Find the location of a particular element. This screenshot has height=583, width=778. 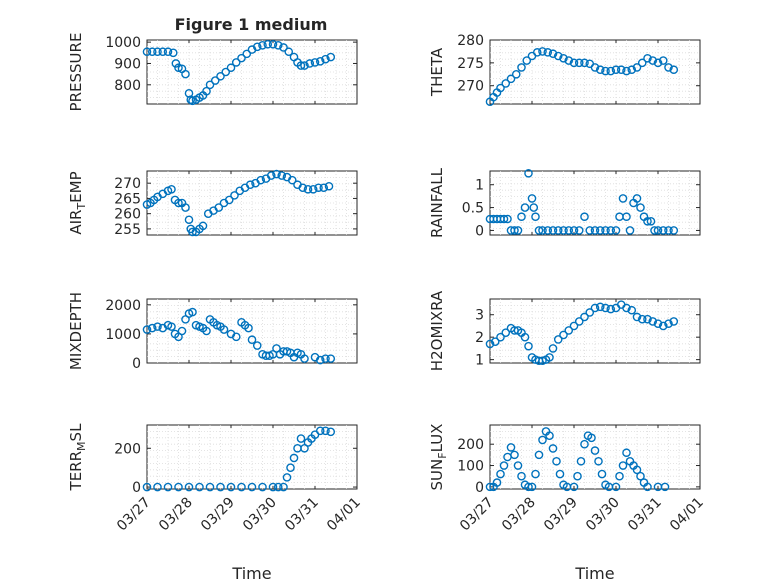

x-axis-label: Time is located at coordinates (251, 573).